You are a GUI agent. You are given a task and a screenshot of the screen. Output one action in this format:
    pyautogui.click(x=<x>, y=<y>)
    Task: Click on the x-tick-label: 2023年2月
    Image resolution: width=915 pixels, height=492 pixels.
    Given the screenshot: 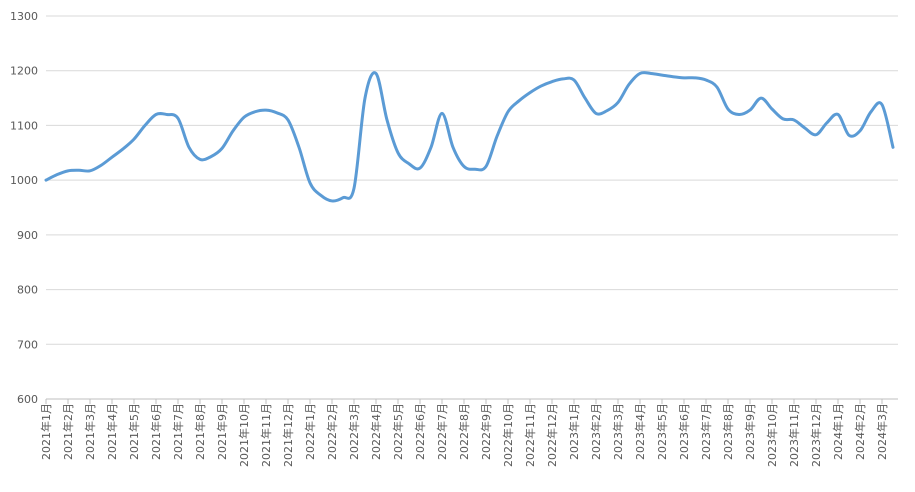 What is the action you would take?
    pyautogui.click(x=596, y=431)
    